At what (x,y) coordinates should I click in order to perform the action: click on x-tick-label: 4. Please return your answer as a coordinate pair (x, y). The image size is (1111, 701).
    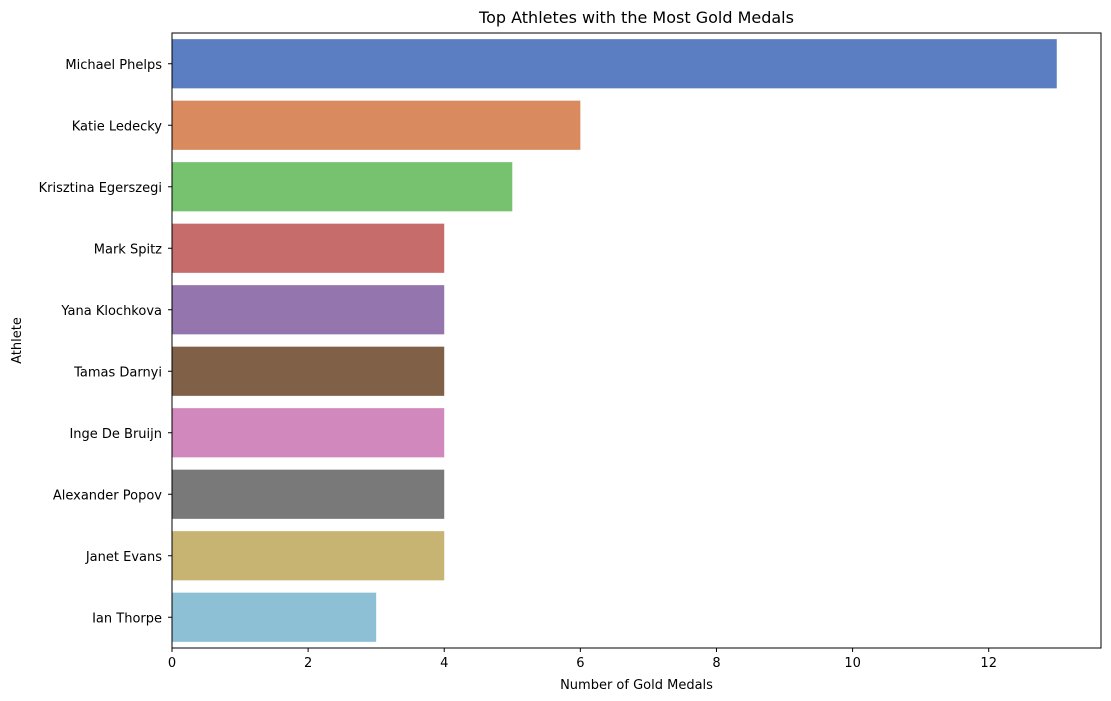
    Looking at the image, I should click on (444, 663).